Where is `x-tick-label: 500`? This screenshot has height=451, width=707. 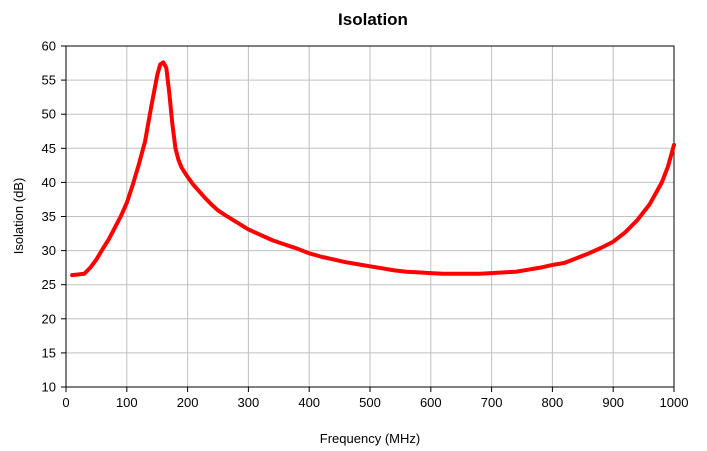
x-tick-label: 500 is located at coordinates (370, 402).